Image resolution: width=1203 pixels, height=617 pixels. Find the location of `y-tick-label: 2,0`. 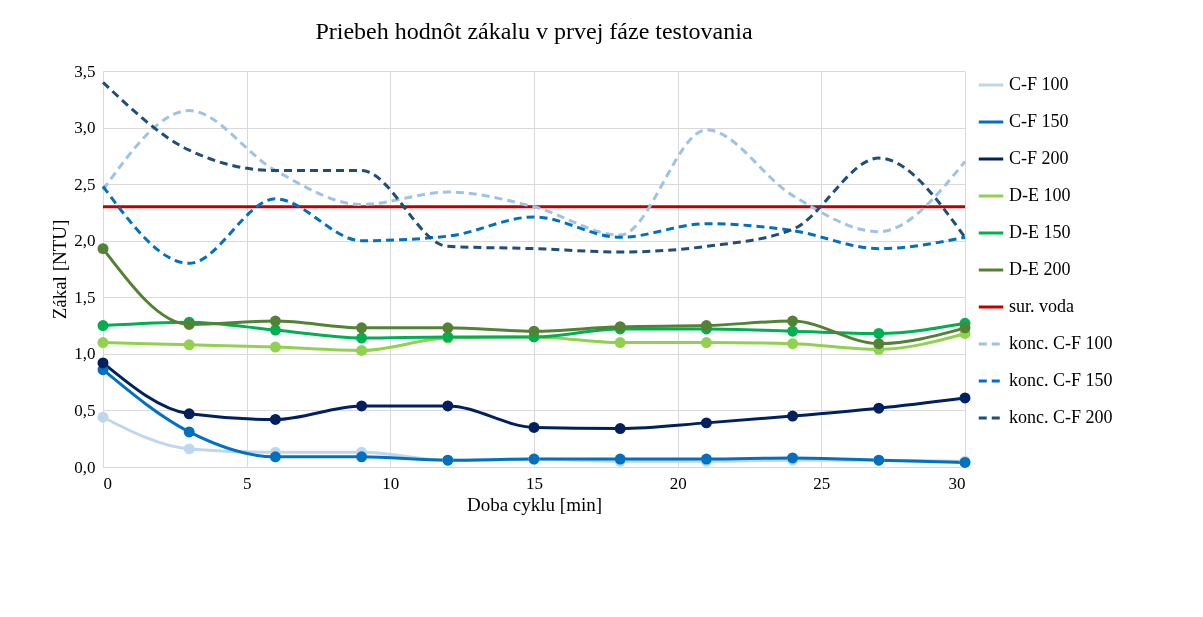

y-tick-label: 2,0 is located at coordinates (85, 241).